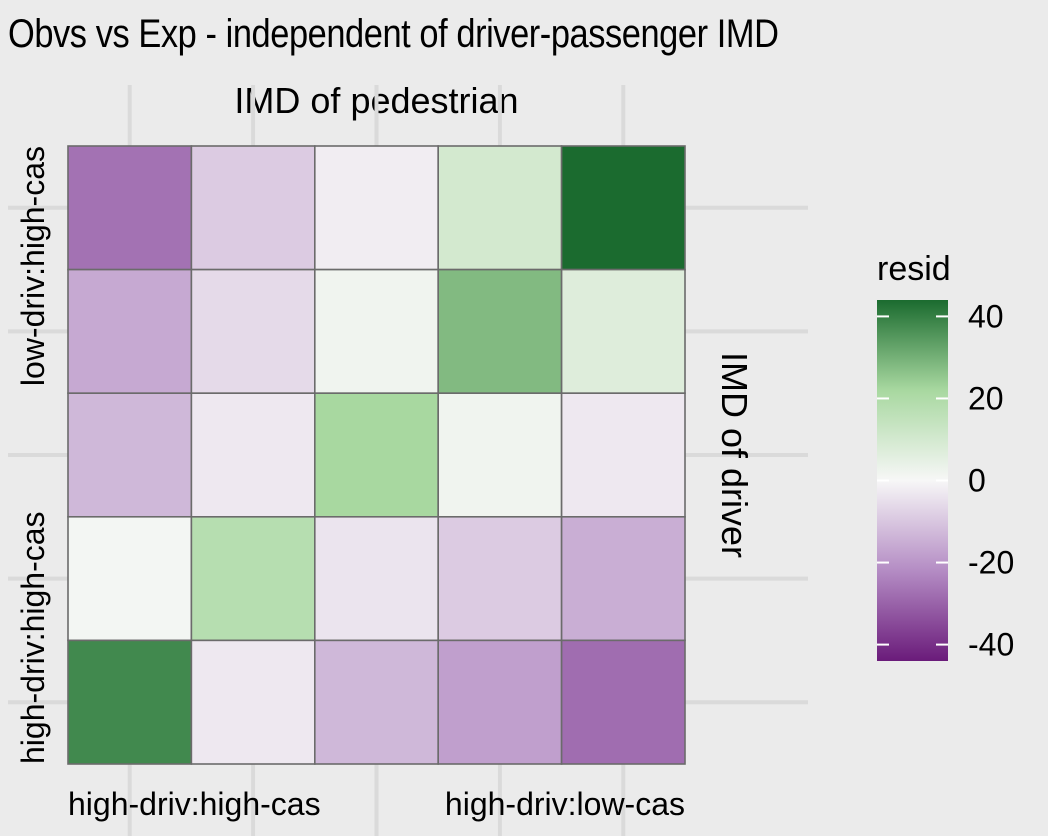  What do you see at coordinates (986, 316) in the screenshot?
I see `legend-tick-label: 40` at bounding box center [986, 316].